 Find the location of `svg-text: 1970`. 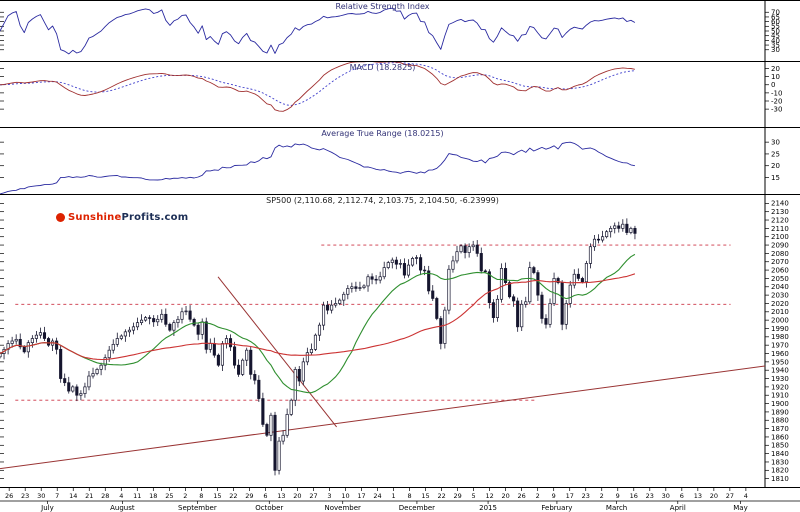

svg-text: 1970 is located at coordinates (780, 346).